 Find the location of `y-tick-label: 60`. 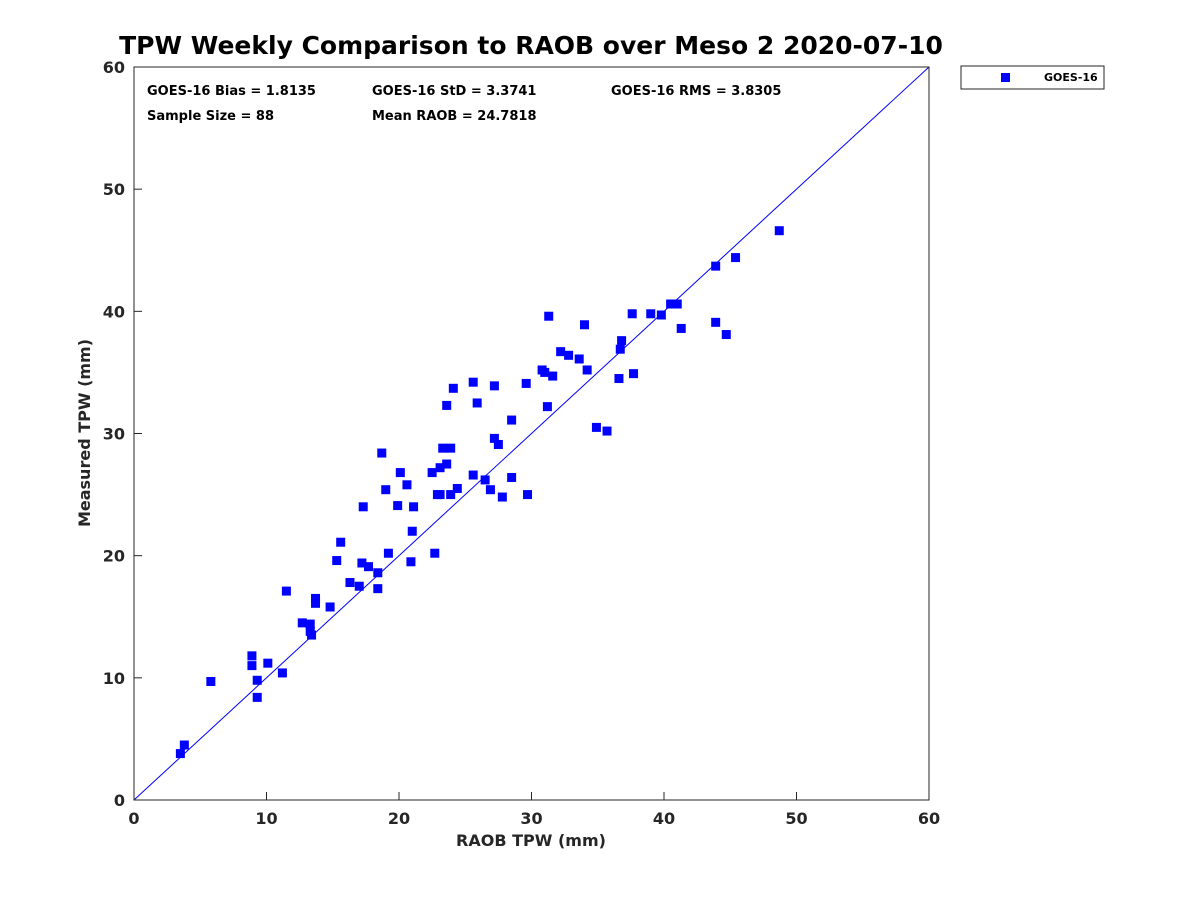

y-tick-label: 60 is located at coordinates (114, 67).